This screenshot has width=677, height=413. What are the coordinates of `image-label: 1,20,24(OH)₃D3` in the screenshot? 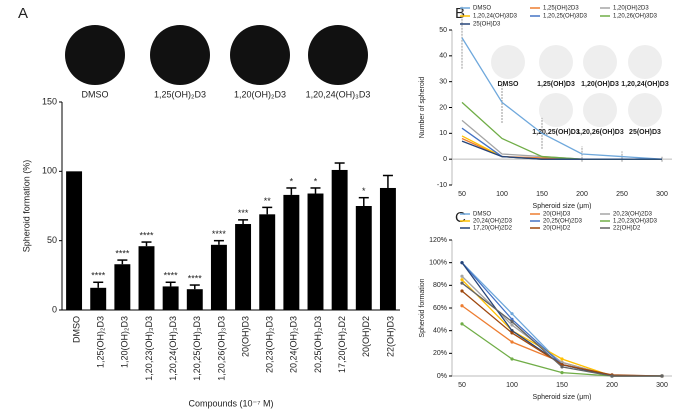 It's located at (338, 94).